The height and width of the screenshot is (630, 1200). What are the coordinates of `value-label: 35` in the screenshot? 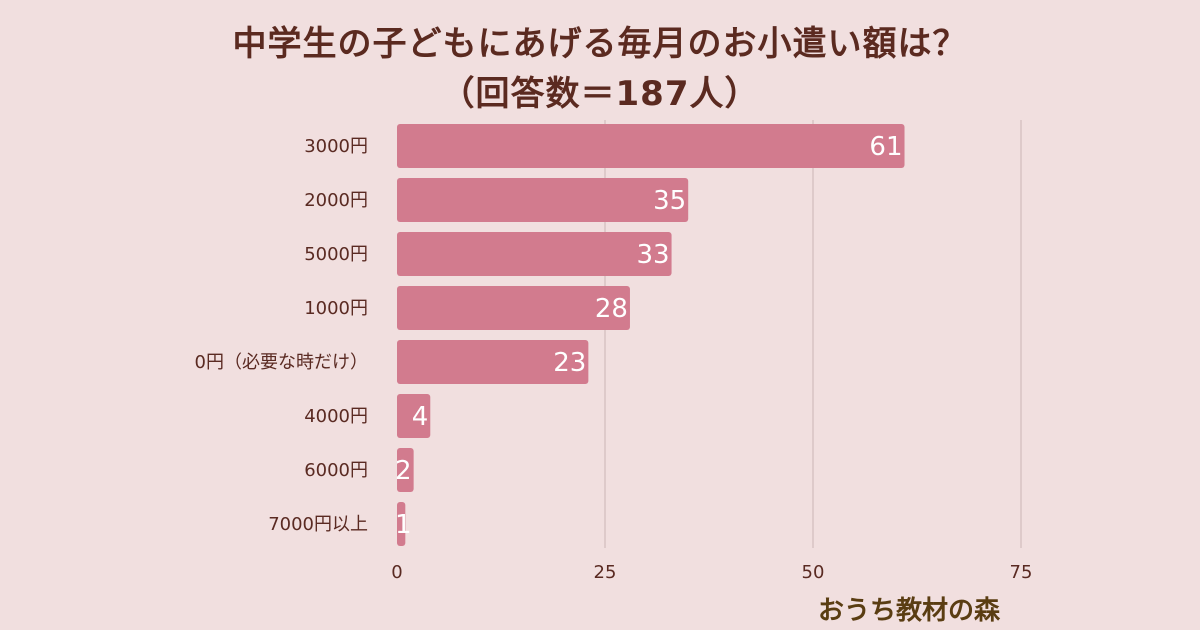 It's located at (669, 201).